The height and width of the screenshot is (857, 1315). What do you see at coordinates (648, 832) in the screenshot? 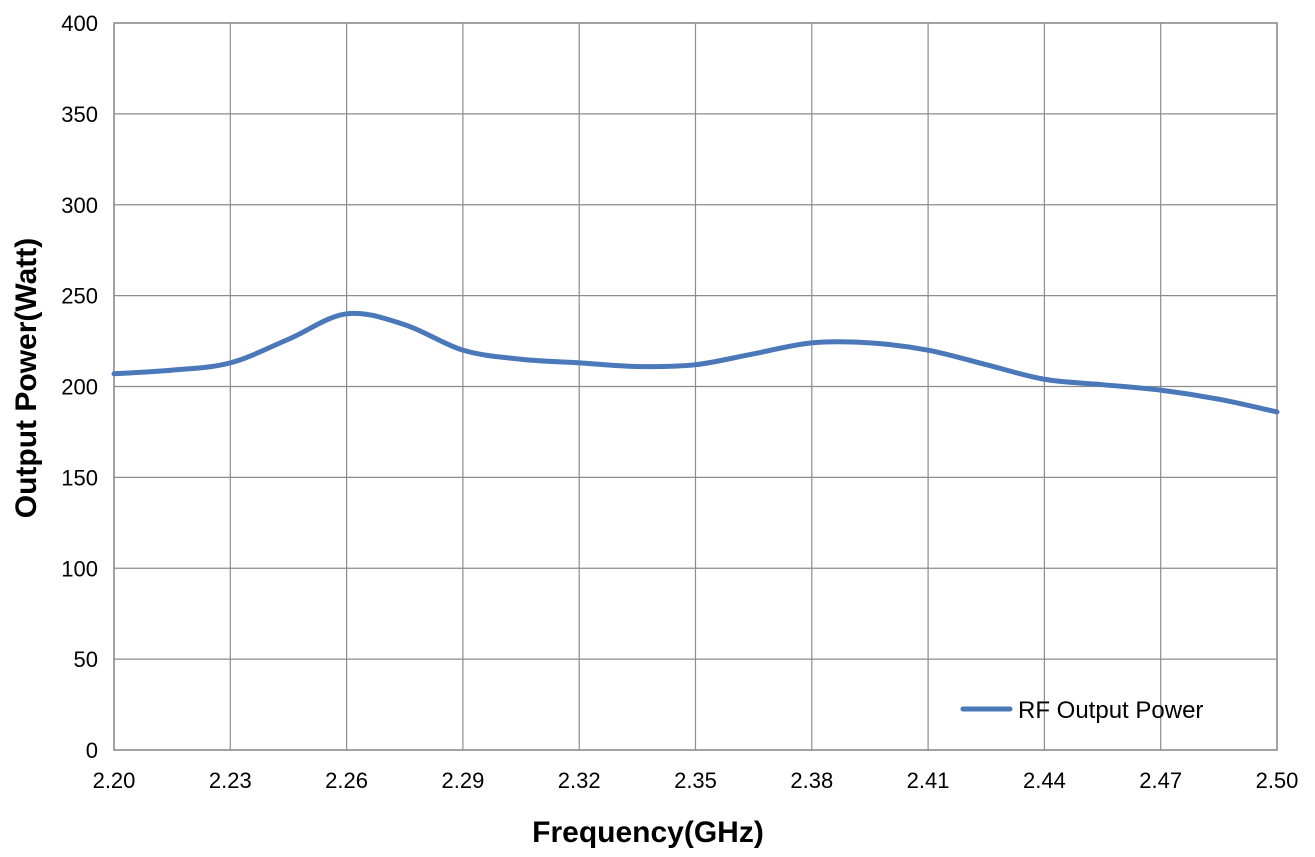
I see `x-axis-title: Frequency(GHz)` at bounding box center [648, 832].